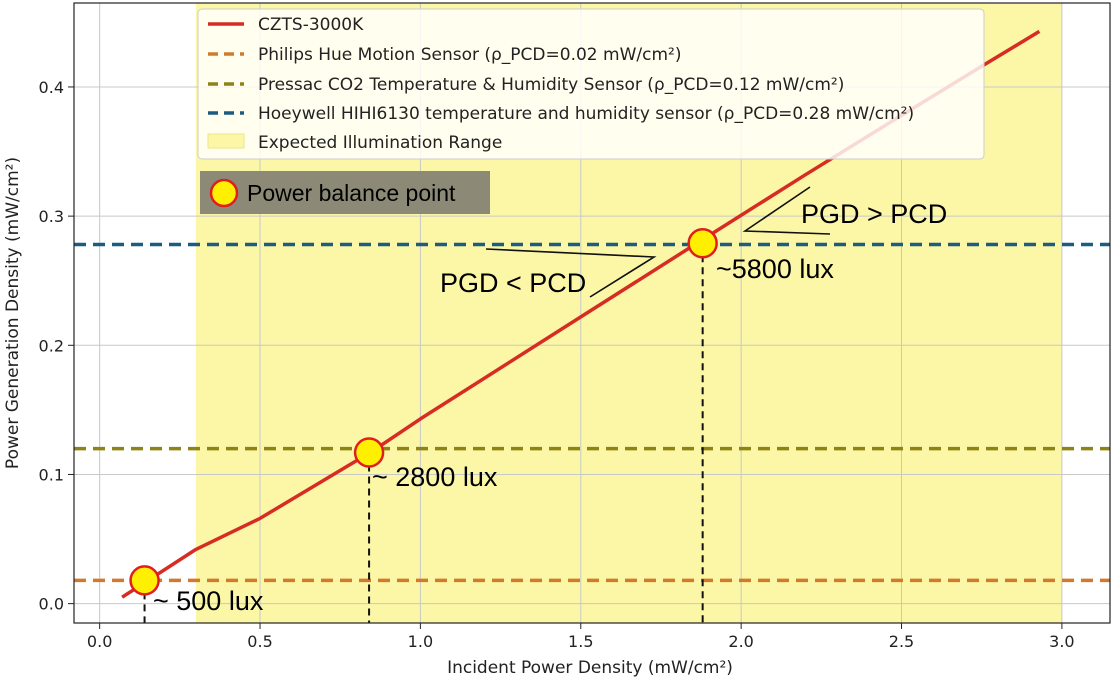 This screenshot has width=1114, height=683. Describe the element at coordinates (775, 269) in the screenshot. I see `balance-point-label-5800: ~5800 lux` at that location.